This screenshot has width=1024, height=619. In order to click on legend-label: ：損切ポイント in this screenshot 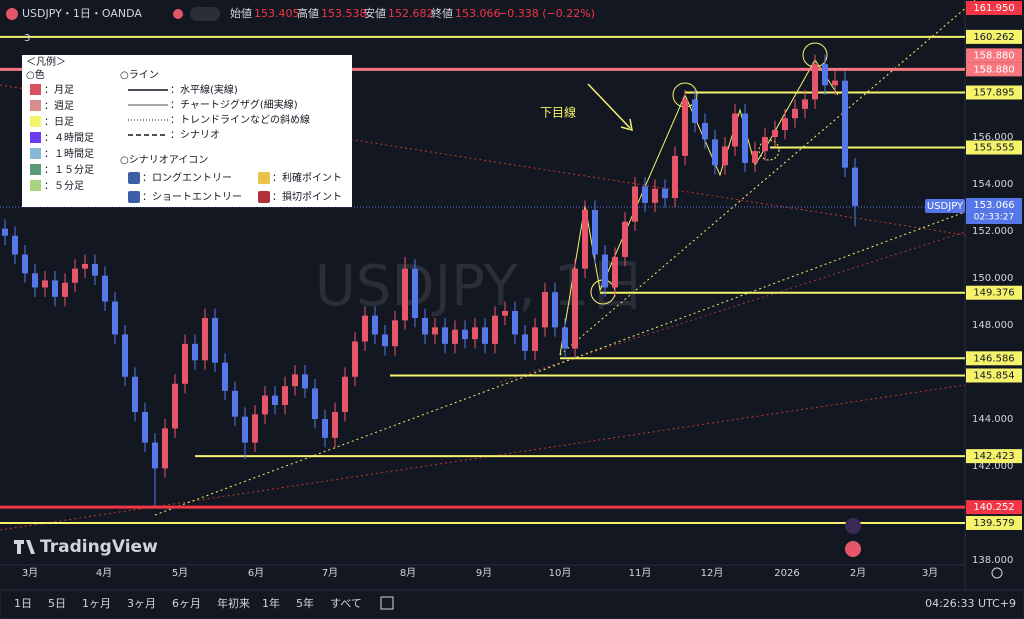, I will do `click(307, 196)`.